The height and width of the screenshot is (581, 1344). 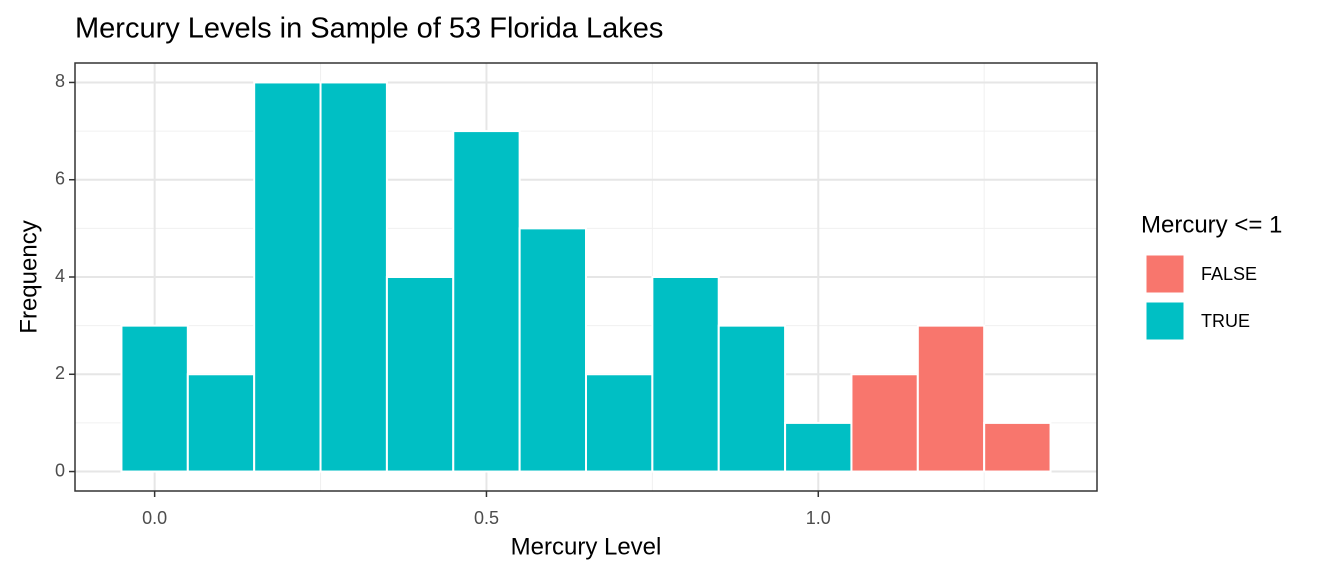 What do you see at coordinates (1211, 224) in the screenshot?
I see `legend-title: Mercury <= 1` at bounding box center [1211, 224].